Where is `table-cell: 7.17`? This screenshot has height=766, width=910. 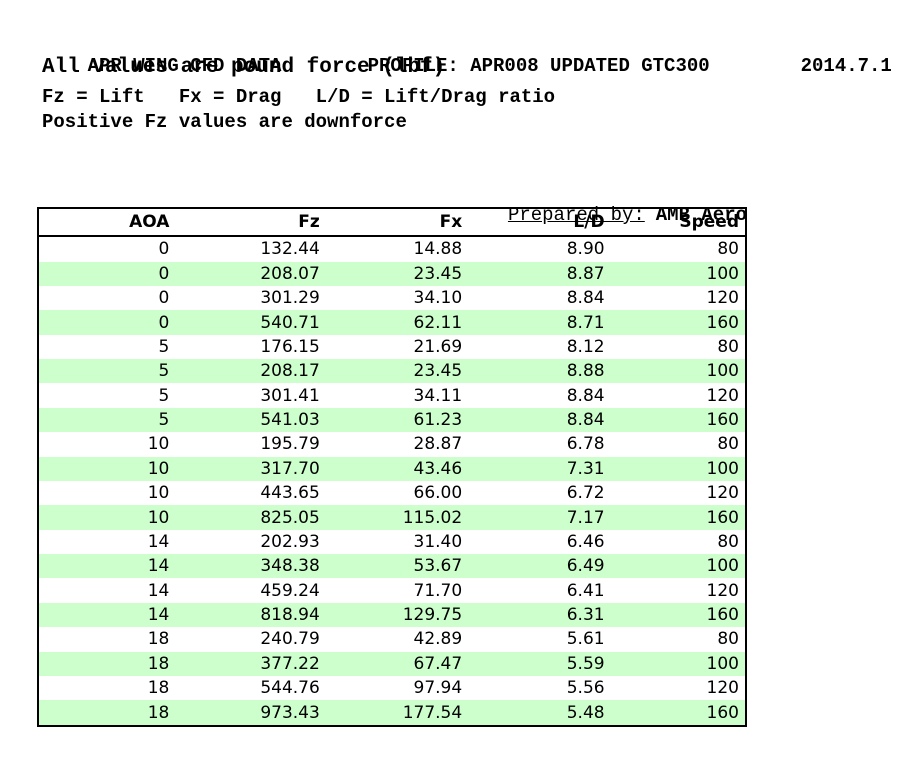
table-cell: 7.17 is located at coordinates (585, 517).